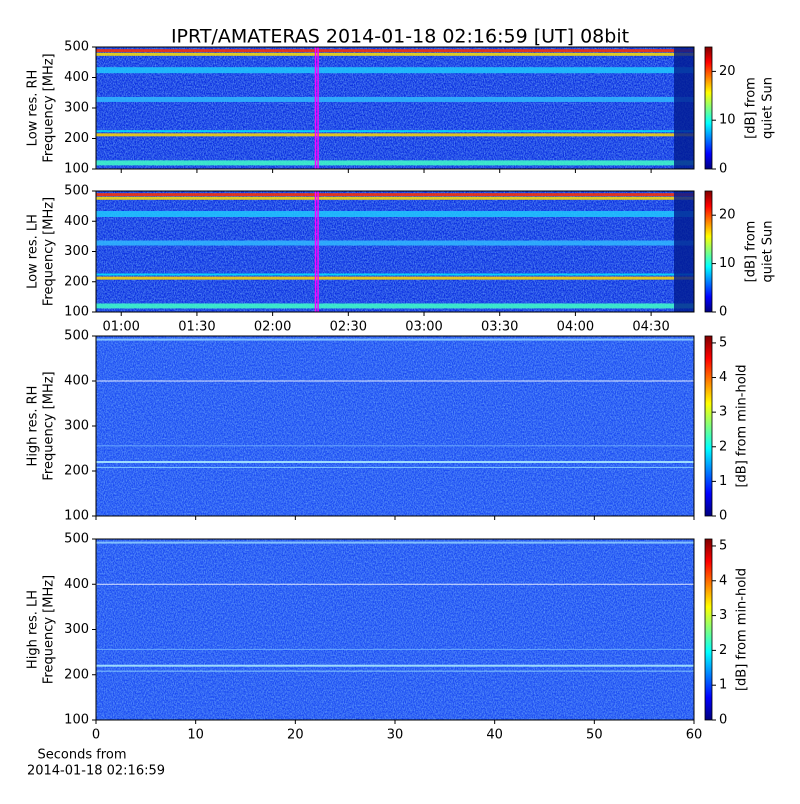 This screenshot has width=800, height=804. Describe the element at coordinates (96, 735) in the screenshot. I see `x-tick-label: 0` at that location.